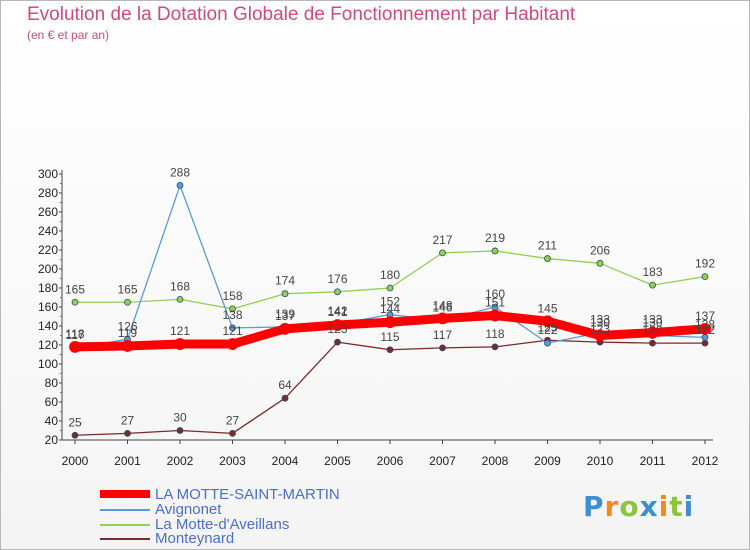 Image resolution: width=750 pixels, height=550 pixels. What do you see at coordinates (600, 250) in the screenshot?
I see `data-label: 206` at bounding box center [600, 250].